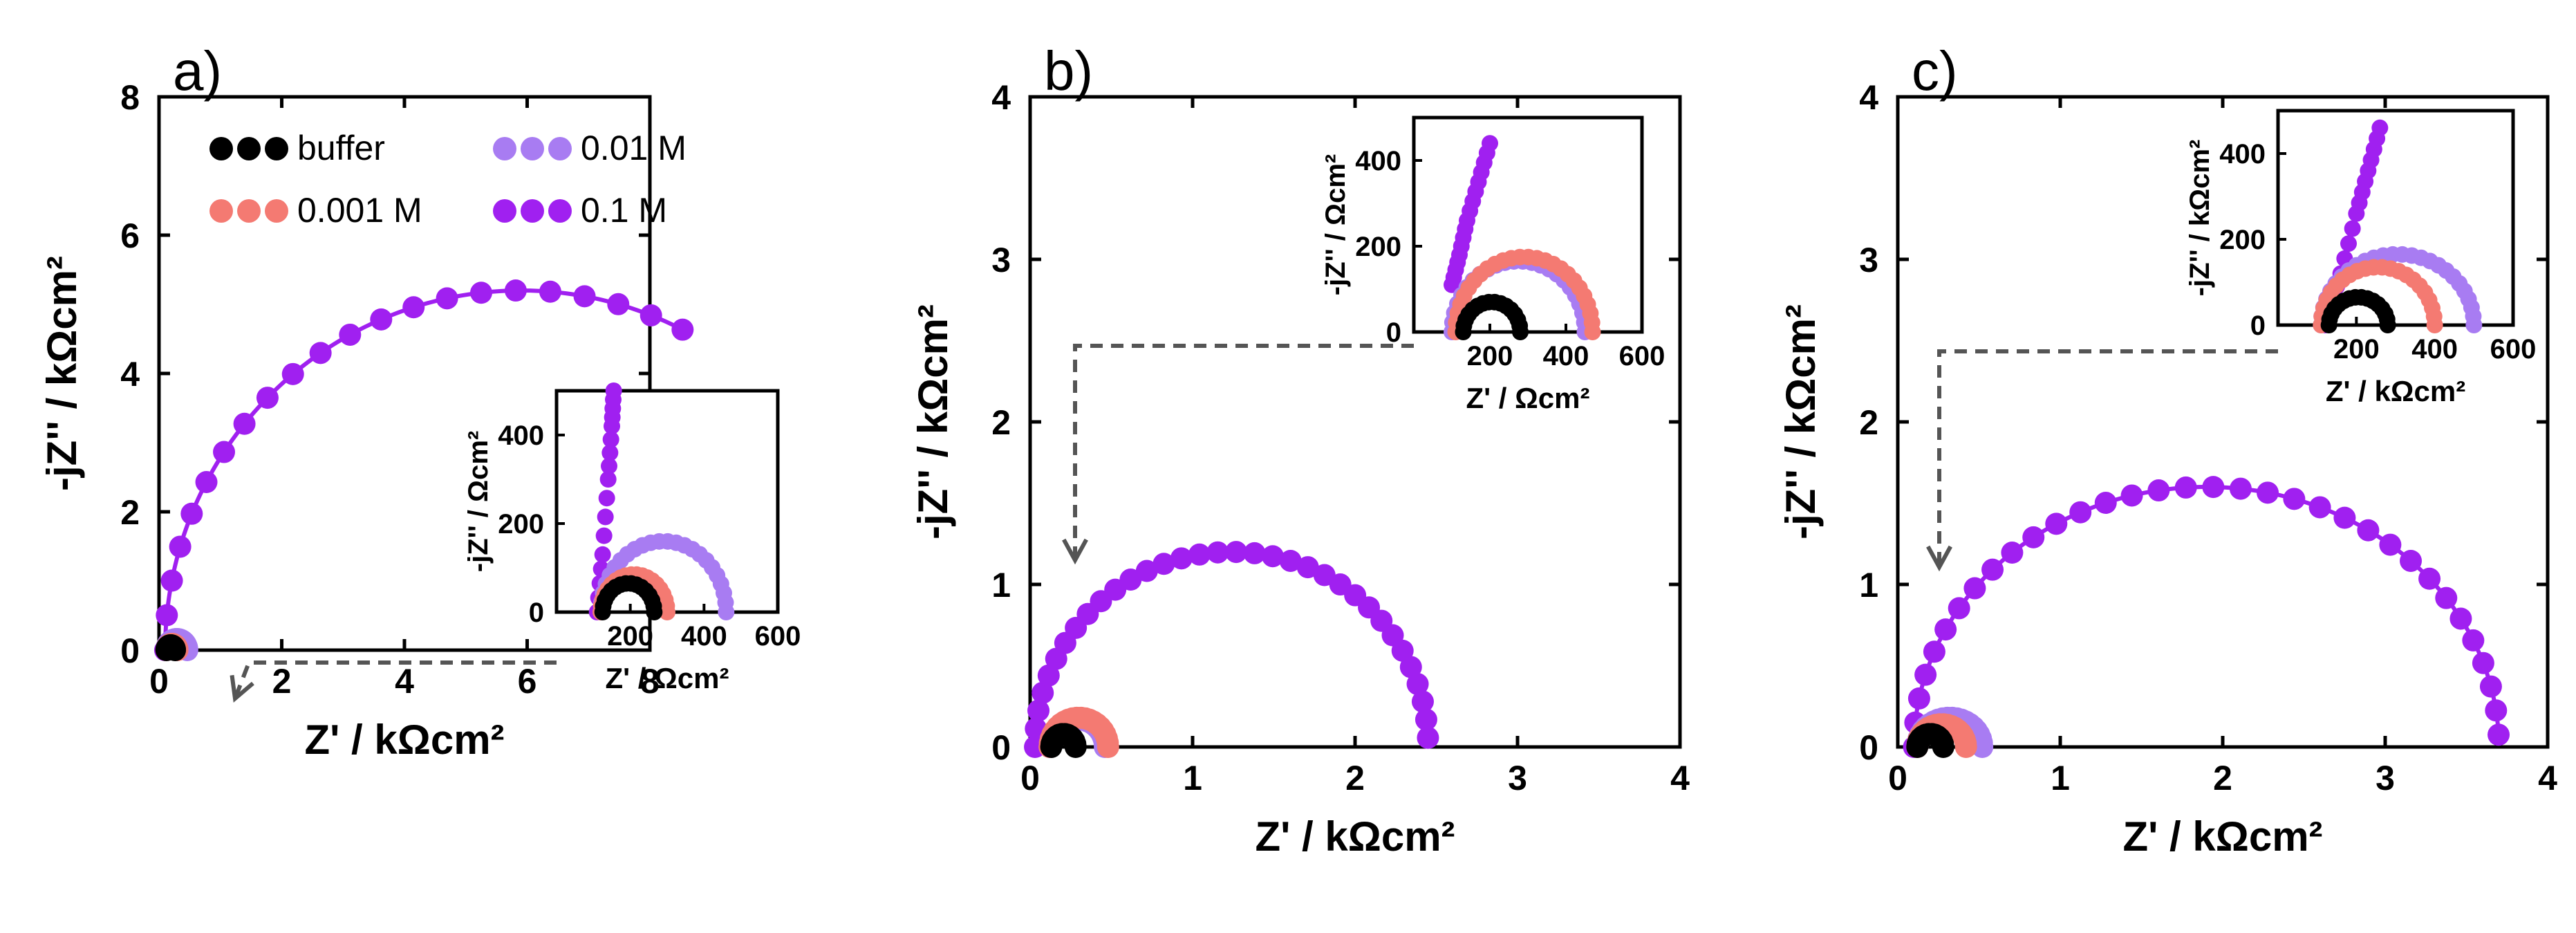 The height and width of the screenshot is (933, 2576). What do you see at coordinates (130, 97) in the screenshot?
I see `y-tick-label: 8` at bounding box center [130, 97].